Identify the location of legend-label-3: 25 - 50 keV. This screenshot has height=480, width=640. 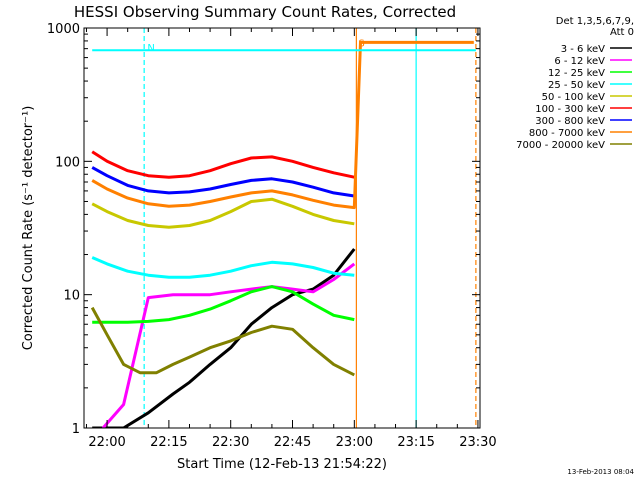
(576, 85).